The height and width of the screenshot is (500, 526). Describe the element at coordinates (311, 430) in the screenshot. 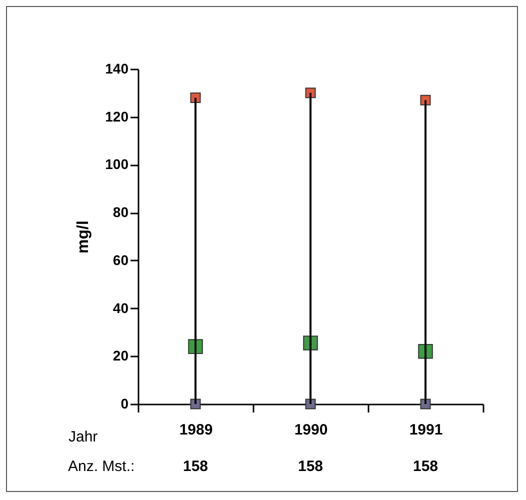

I see `x-tick-label: 1990` at that location.